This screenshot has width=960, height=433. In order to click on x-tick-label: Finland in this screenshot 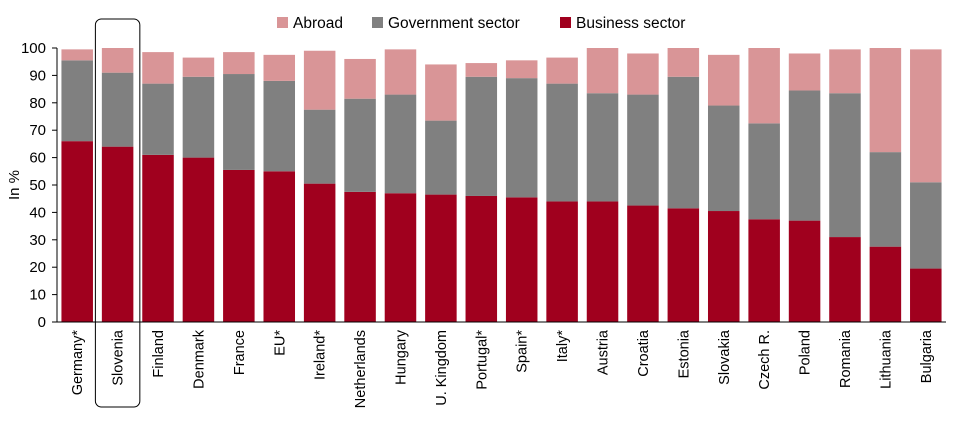, I will do `click(159, 354)`.